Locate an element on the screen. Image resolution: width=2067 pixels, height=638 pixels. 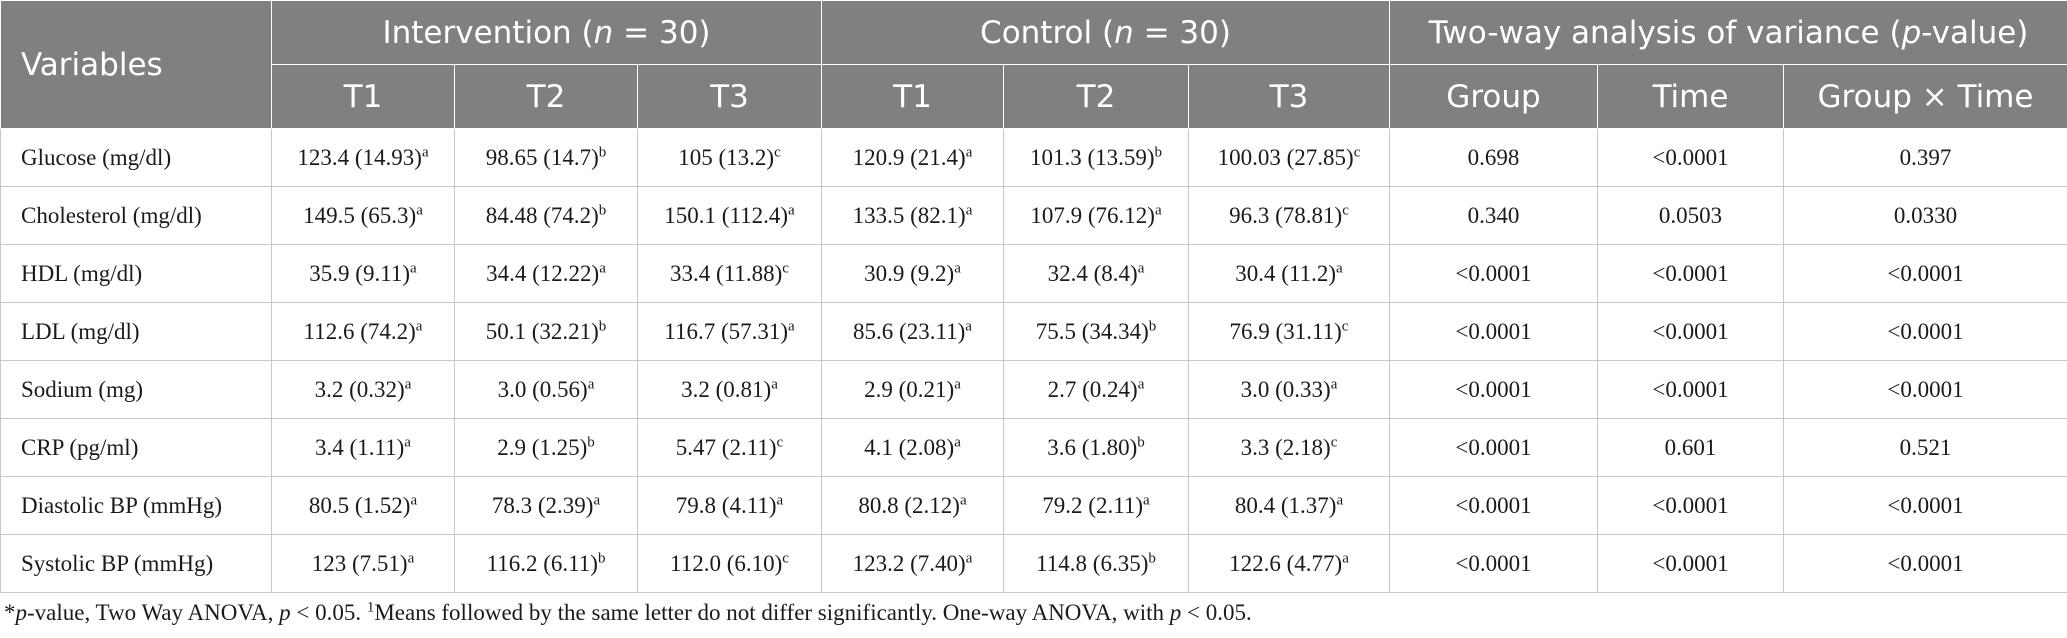
value-cell: 123 (7.51)a is located at coordinates (363, 563).